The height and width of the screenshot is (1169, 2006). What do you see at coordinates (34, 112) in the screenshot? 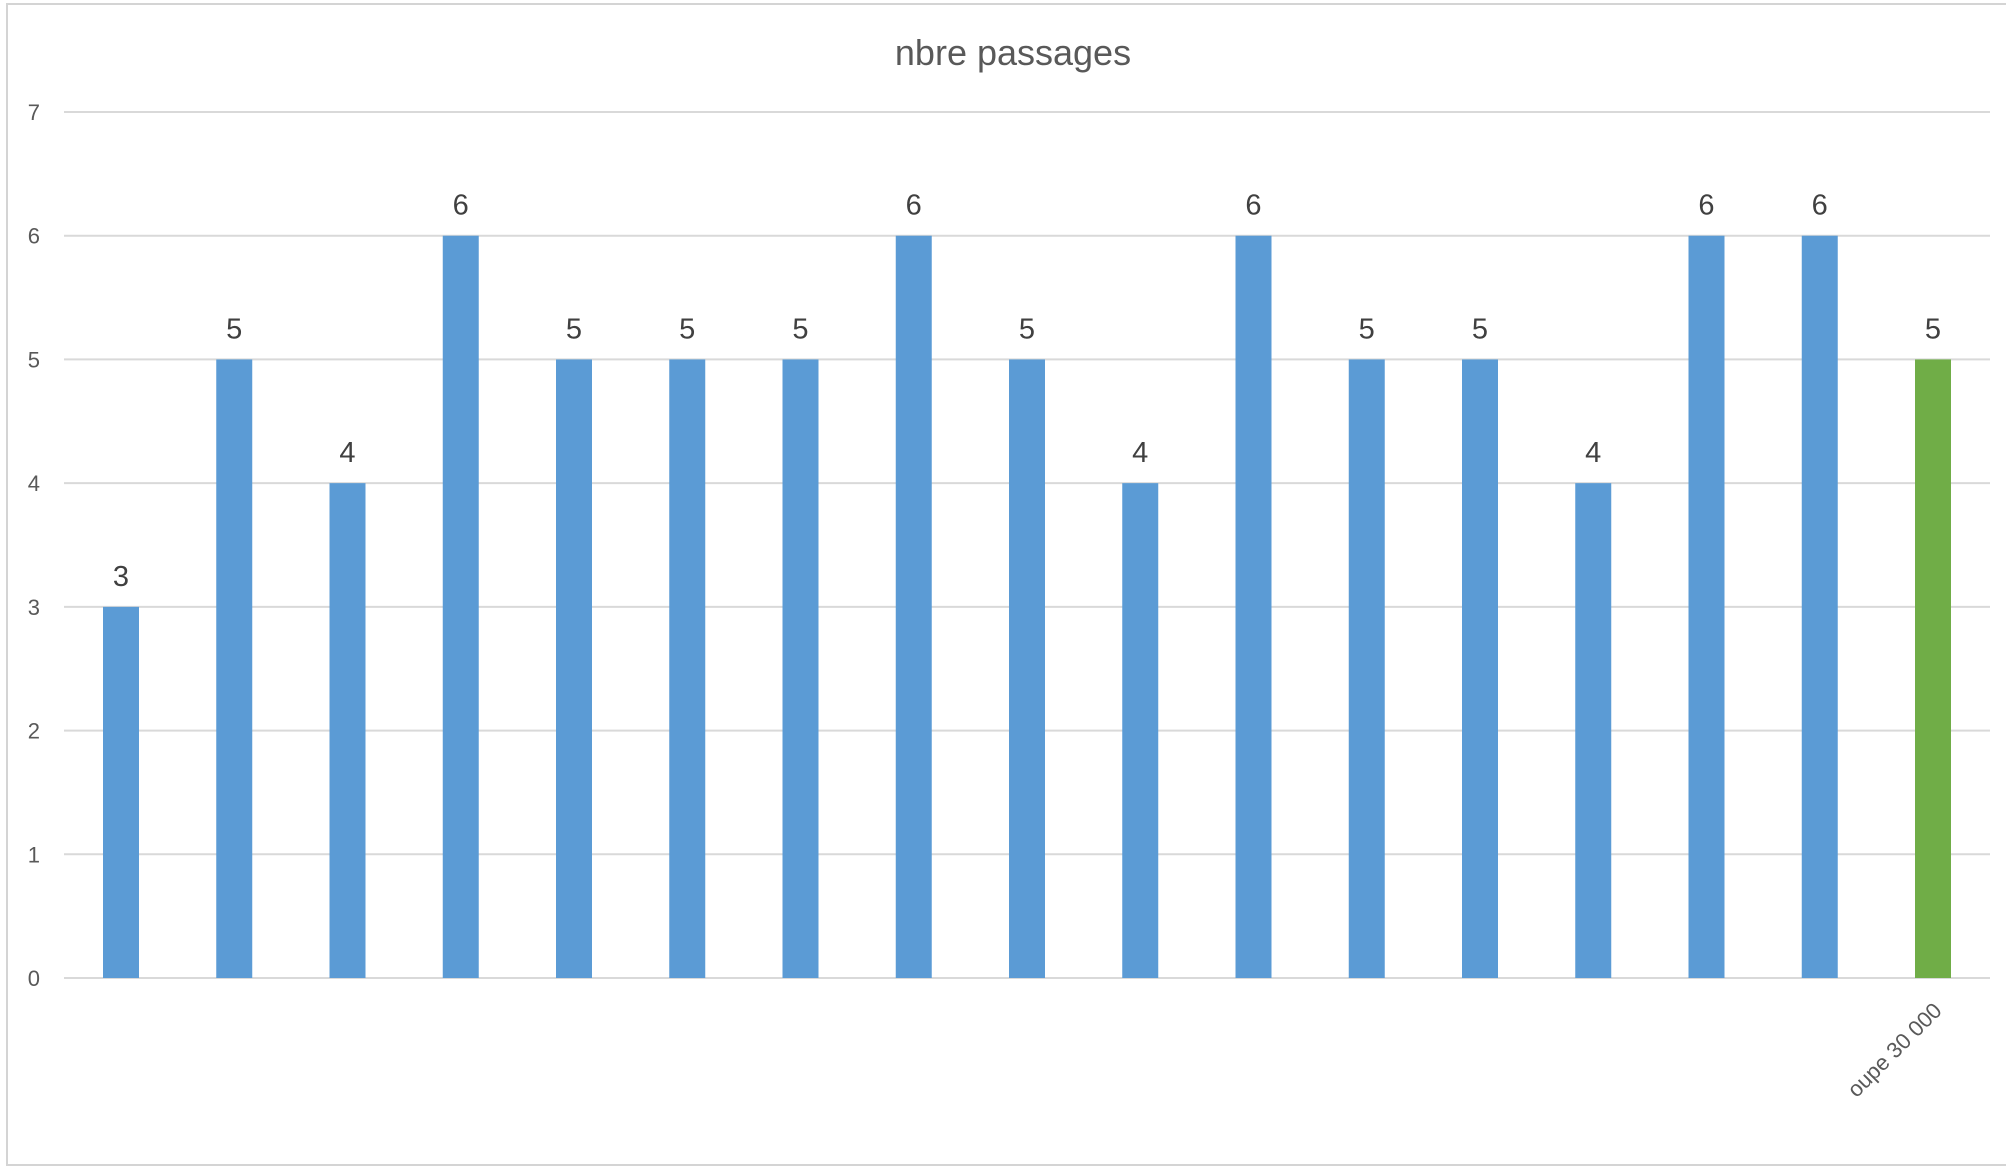
I see `y-tick-label: 7` at bounding box center [34, 112].